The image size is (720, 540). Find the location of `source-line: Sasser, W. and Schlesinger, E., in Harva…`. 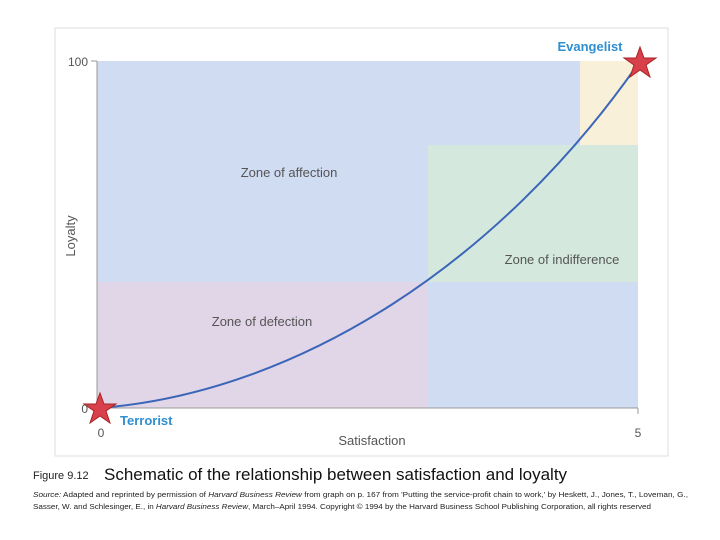

source-line: Sasser, W. and Schlesinger, E., in Harva… is located at coordinates (342, 507).